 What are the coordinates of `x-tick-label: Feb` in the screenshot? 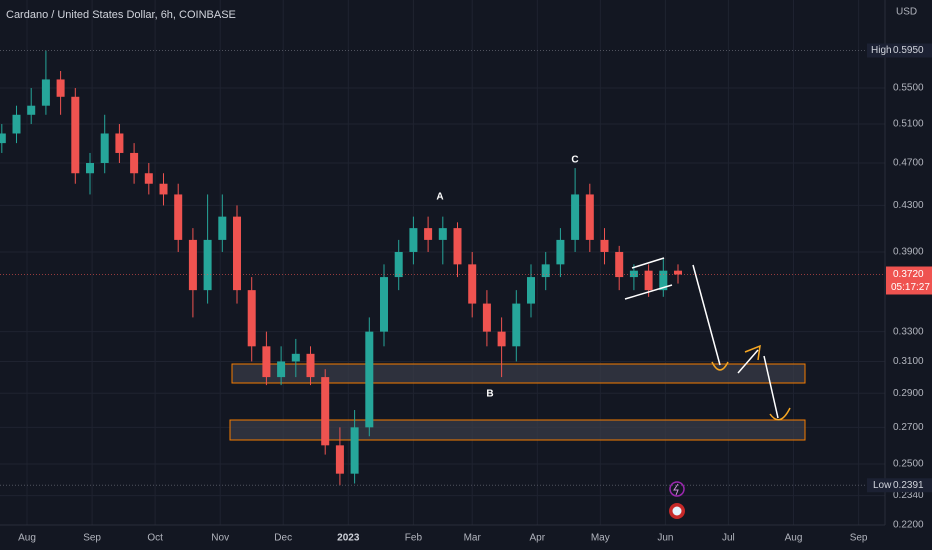 It's located at (414, 538).